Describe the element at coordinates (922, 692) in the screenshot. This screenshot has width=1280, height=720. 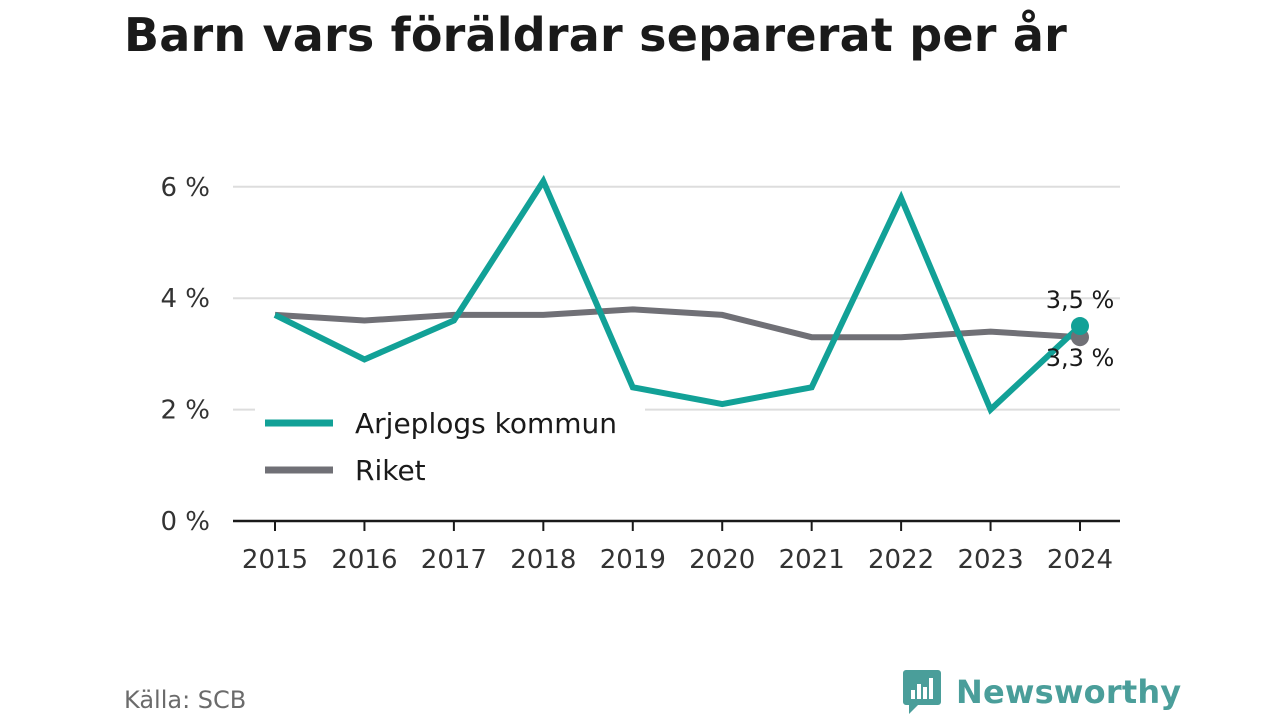
I see `newsworthy-logo-icon` at that location.